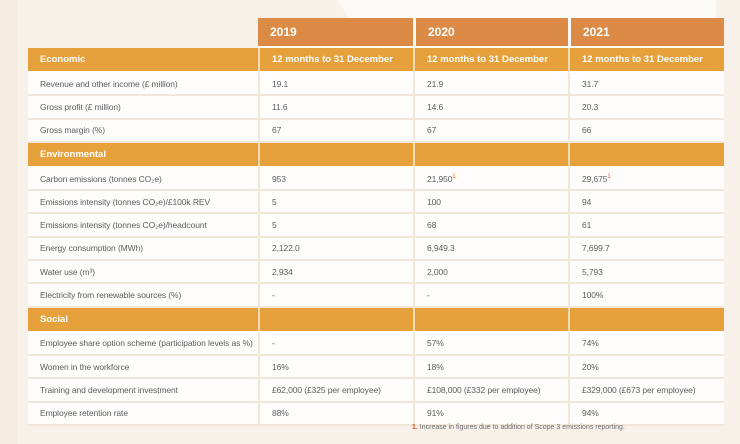  What do you see at coordinates (143, 320) in the screenshot?
I see `section-title: Social` at bounding box center [143, 320].